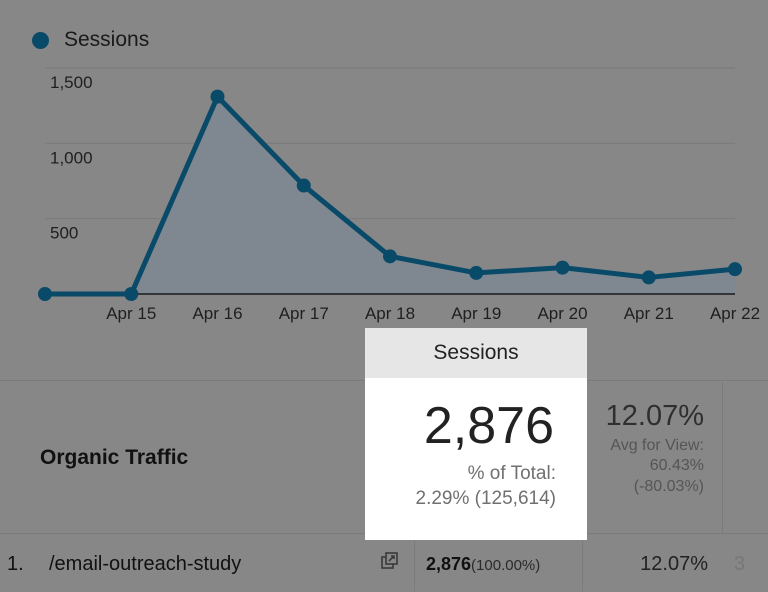 This screenshot has width=768, height=592. I want to click on summary-avg-diff: (-80.03%), so click(668, 486).